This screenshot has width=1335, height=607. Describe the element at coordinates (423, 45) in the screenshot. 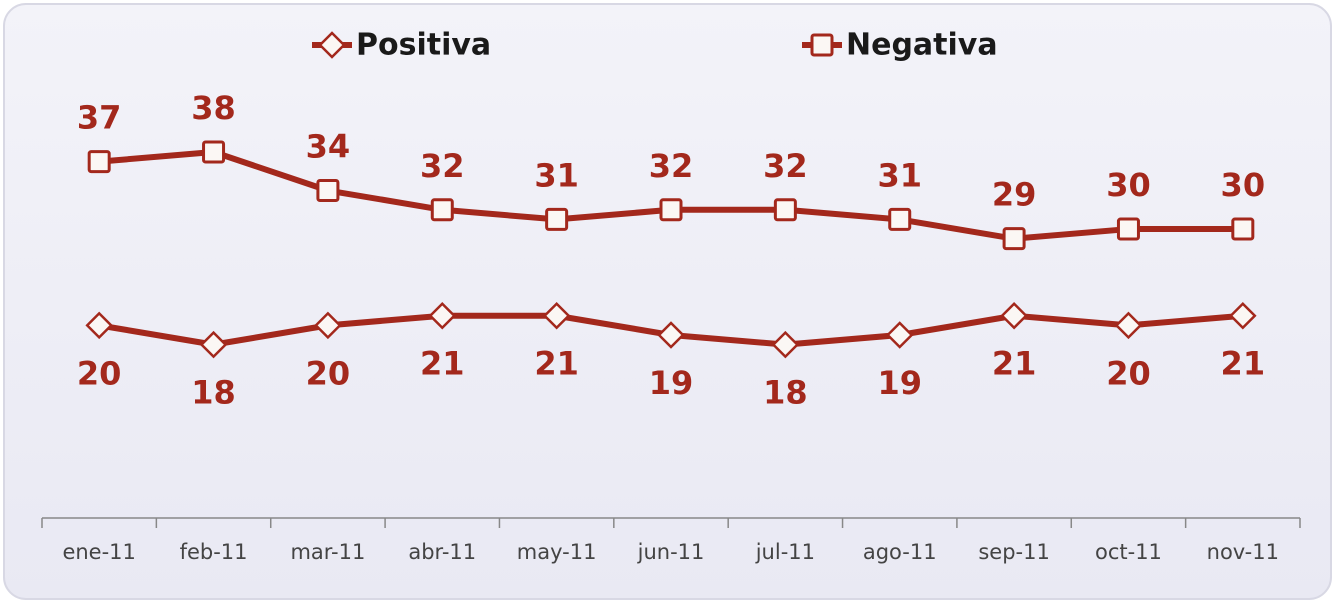

I see `legend-label: Positiva` at that location.